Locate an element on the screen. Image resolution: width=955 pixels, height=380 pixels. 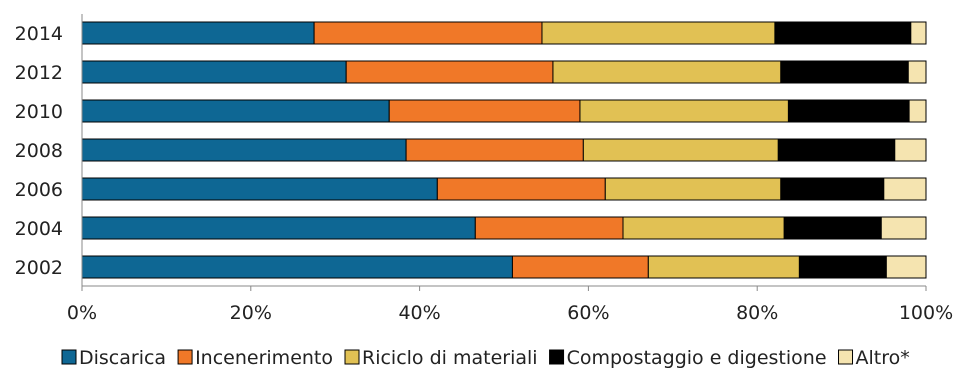
legend-item: Compostaggio e digestione is located at coordinates (688, 358).